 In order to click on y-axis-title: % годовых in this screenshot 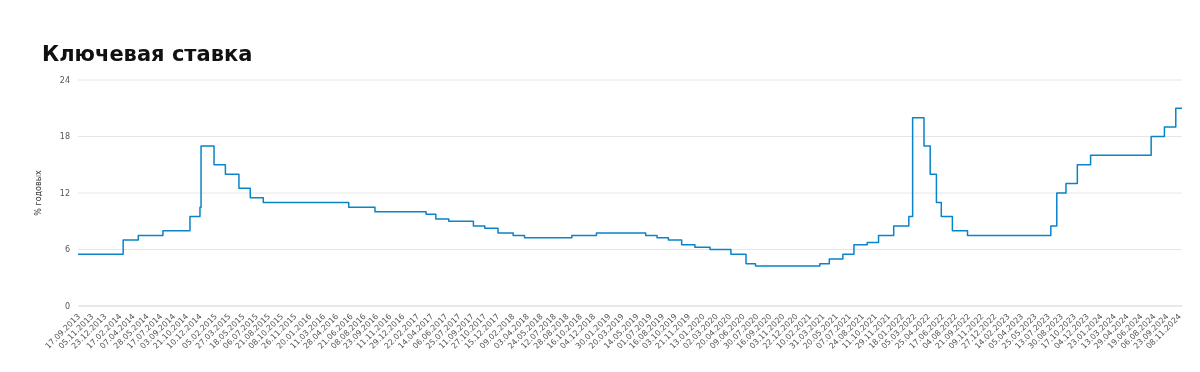, I will do `click(38, 193)`.